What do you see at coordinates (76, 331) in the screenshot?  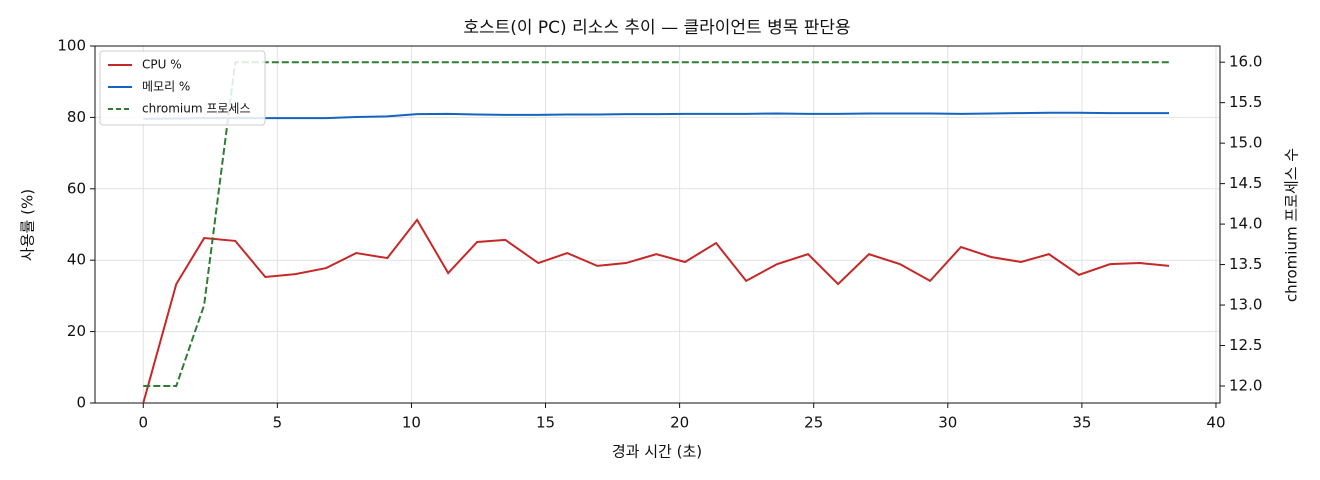 I see `y-tick-label: 20` at bounding box center [76, 331].